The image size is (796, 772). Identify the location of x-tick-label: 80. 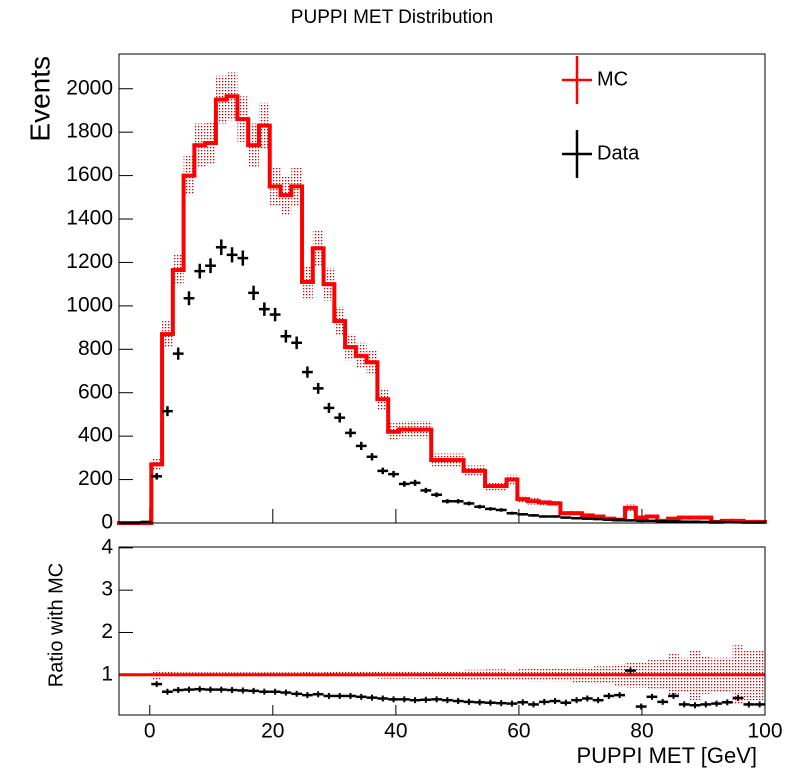
(641, 731).